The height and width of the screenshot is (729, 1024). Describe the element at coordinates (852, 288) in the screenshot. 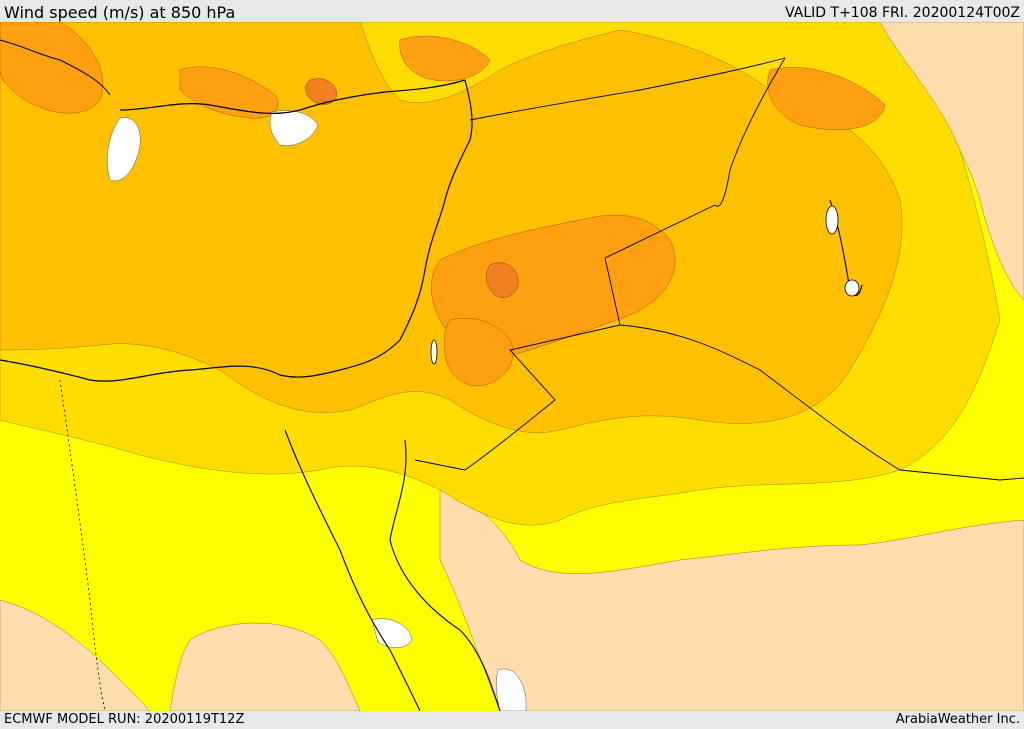

I see `lake-razzaza` at that location.